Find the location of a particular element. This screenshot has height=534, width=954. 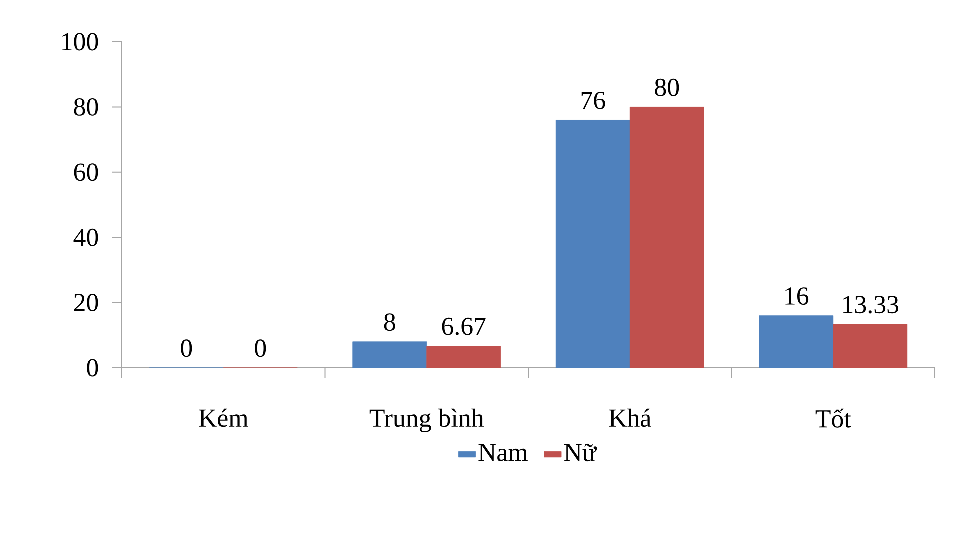

legend-label: Nam is located at coordinates (503, 453).